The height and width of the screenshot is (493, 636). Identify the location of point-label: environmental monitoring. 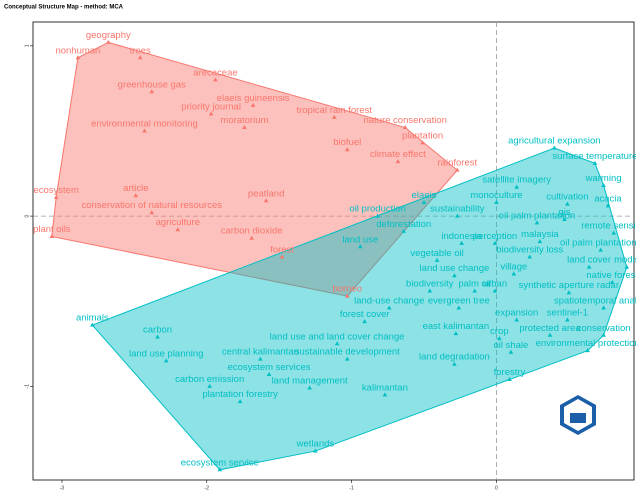
(144, 123).